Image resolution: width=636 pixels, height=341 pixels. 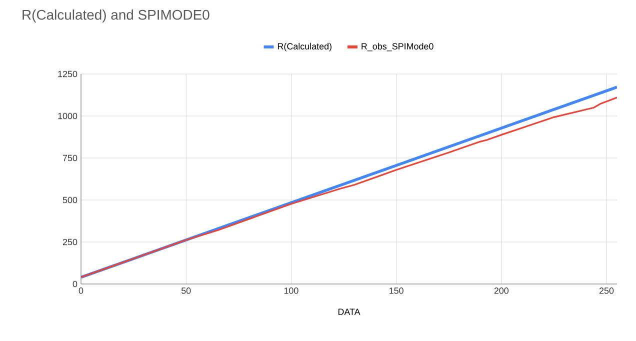 What do you see at coordinates (606, 291) in the screenshot?
I see `x-tick-label: 250` at bounding box center [606, 291].